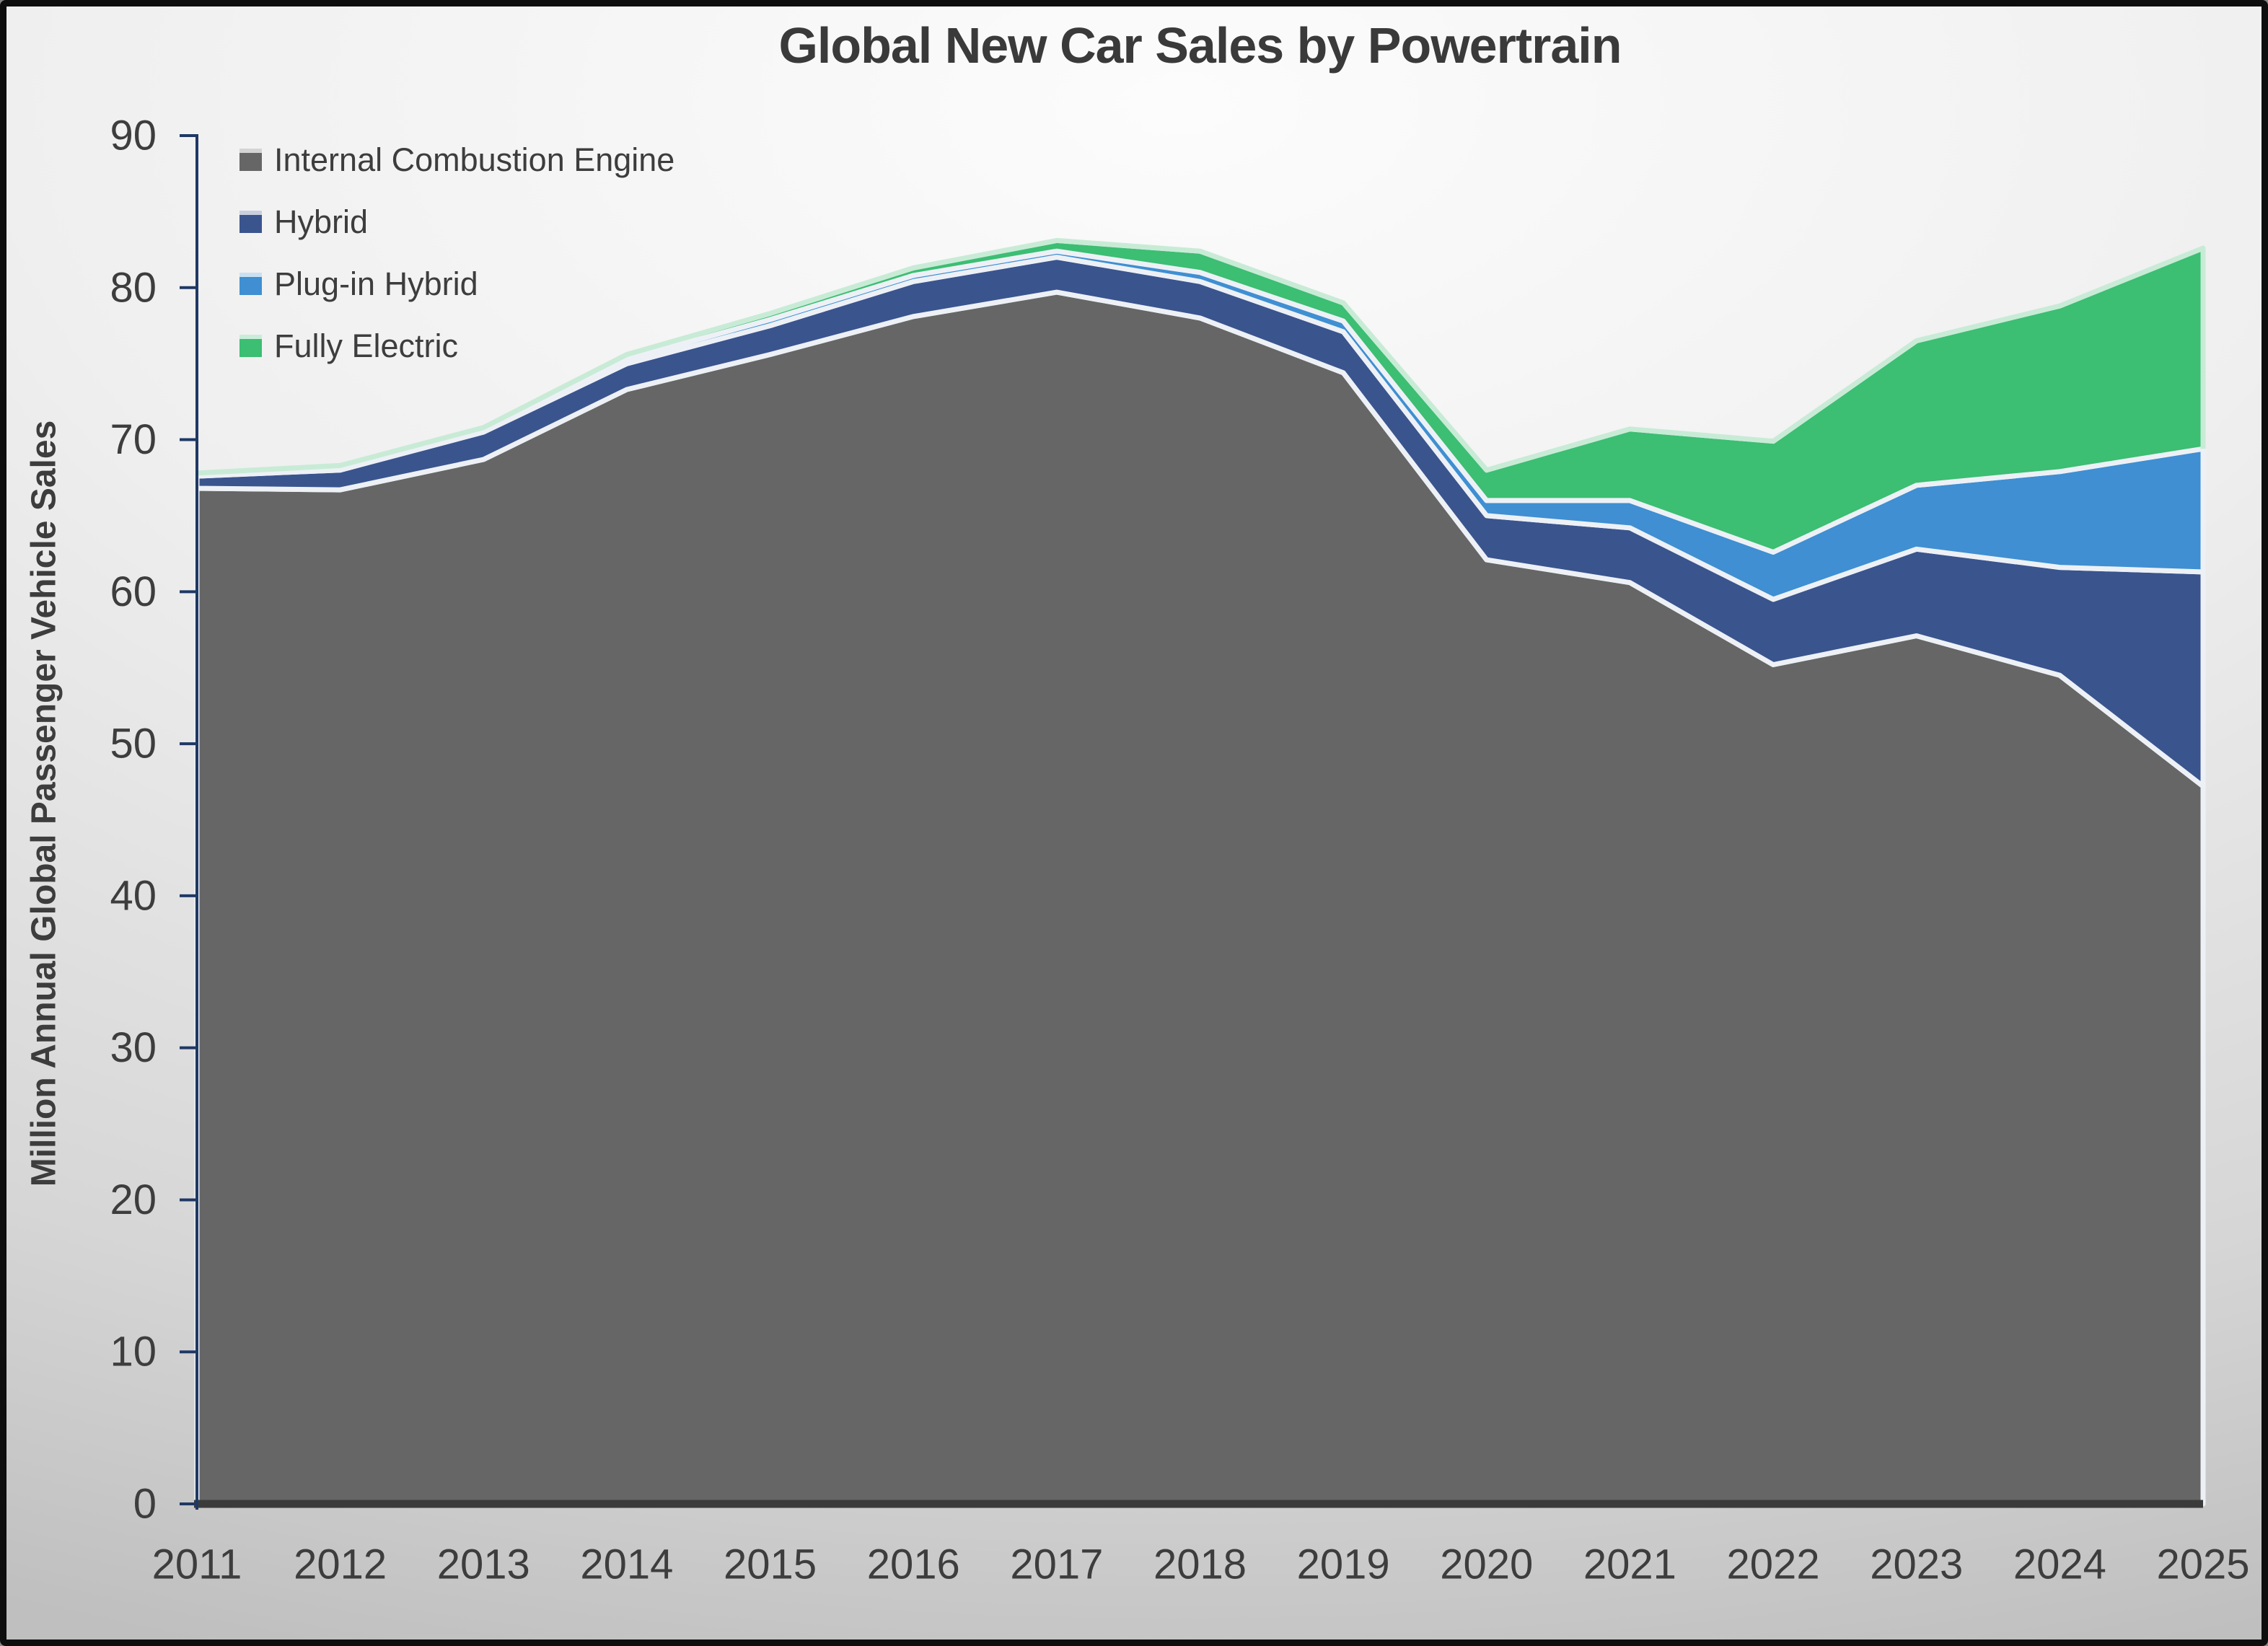  What do you see at coordinates (134, 287) in the screenshot?
I see `y-tick-label: 80` at bounding box center [134, 287].